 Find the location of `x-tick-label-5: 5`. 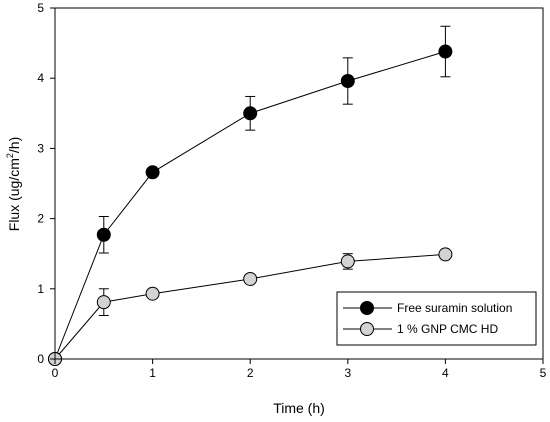

x-tick-label-5: 5 is located at coordinates (543, 373).